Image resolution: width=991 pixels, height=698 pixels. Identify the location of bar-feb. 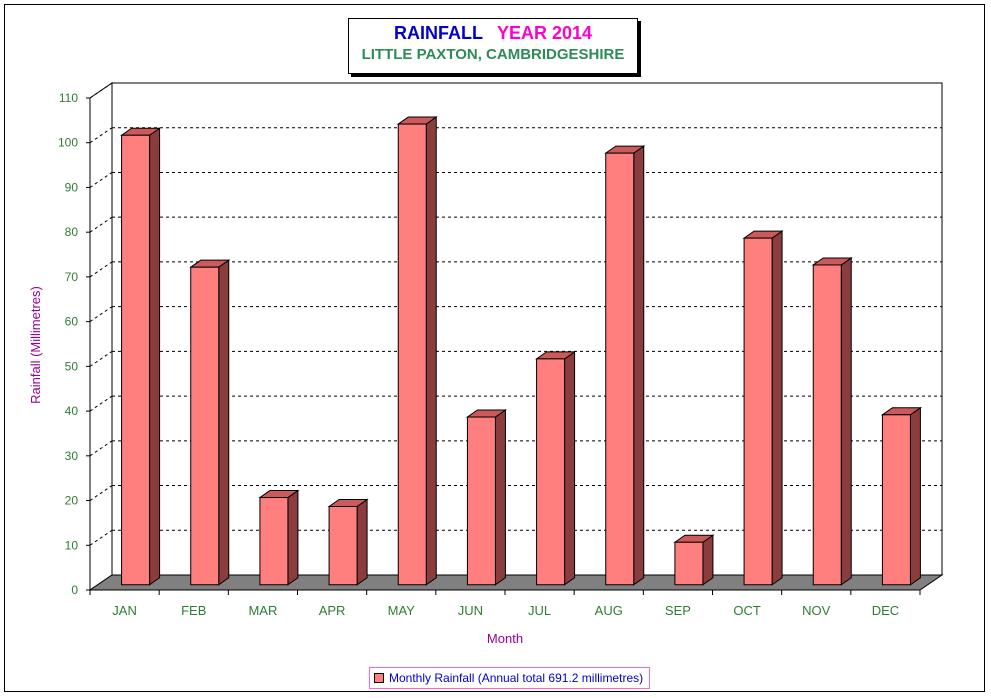
(210, 422).